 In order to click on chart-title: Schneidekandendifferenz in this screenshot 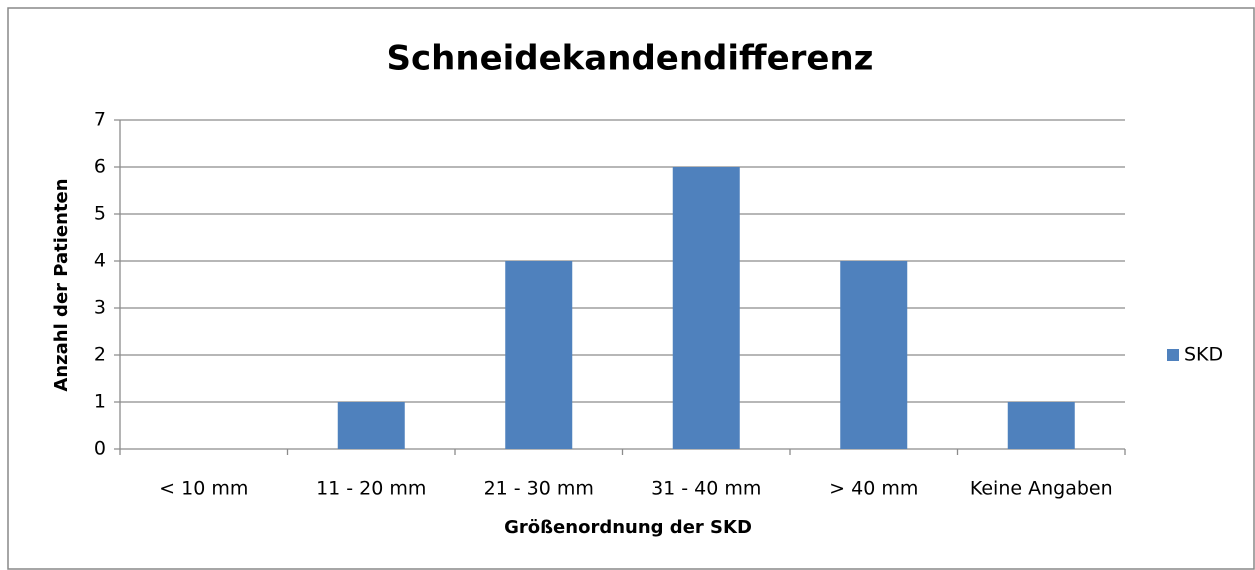, I will do `click(630, 59)`.